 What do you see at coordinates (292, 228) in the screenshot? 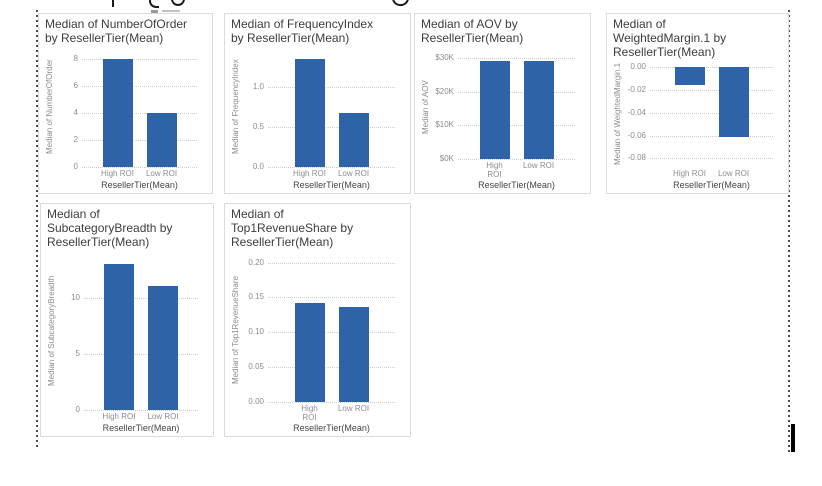
I see `chart-title-line: Top1RevenueShare by` at bounding box center [292, 228].